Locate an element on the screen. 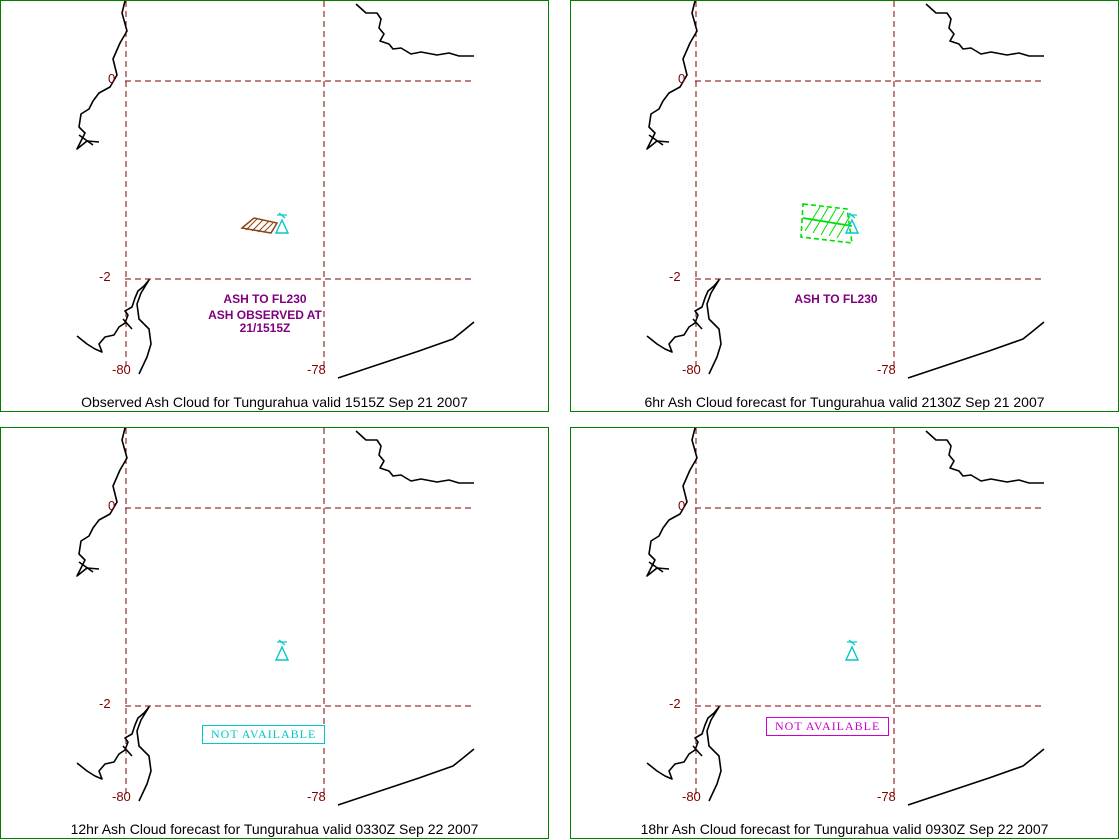  ash-note: ASH TO FL230 is located at coordinates (836, 299).